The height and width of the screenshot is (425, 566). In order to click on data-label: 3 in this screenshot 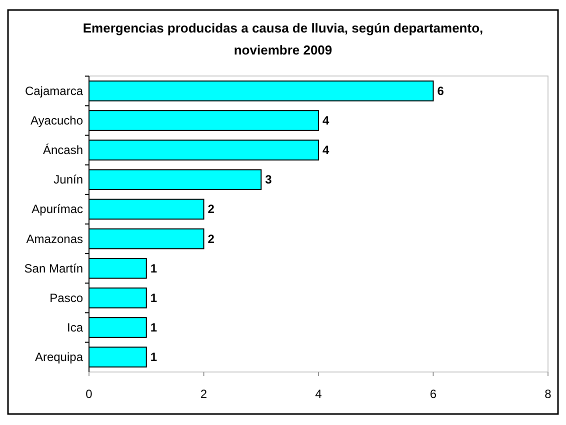, I will do `click(268, 179)`.